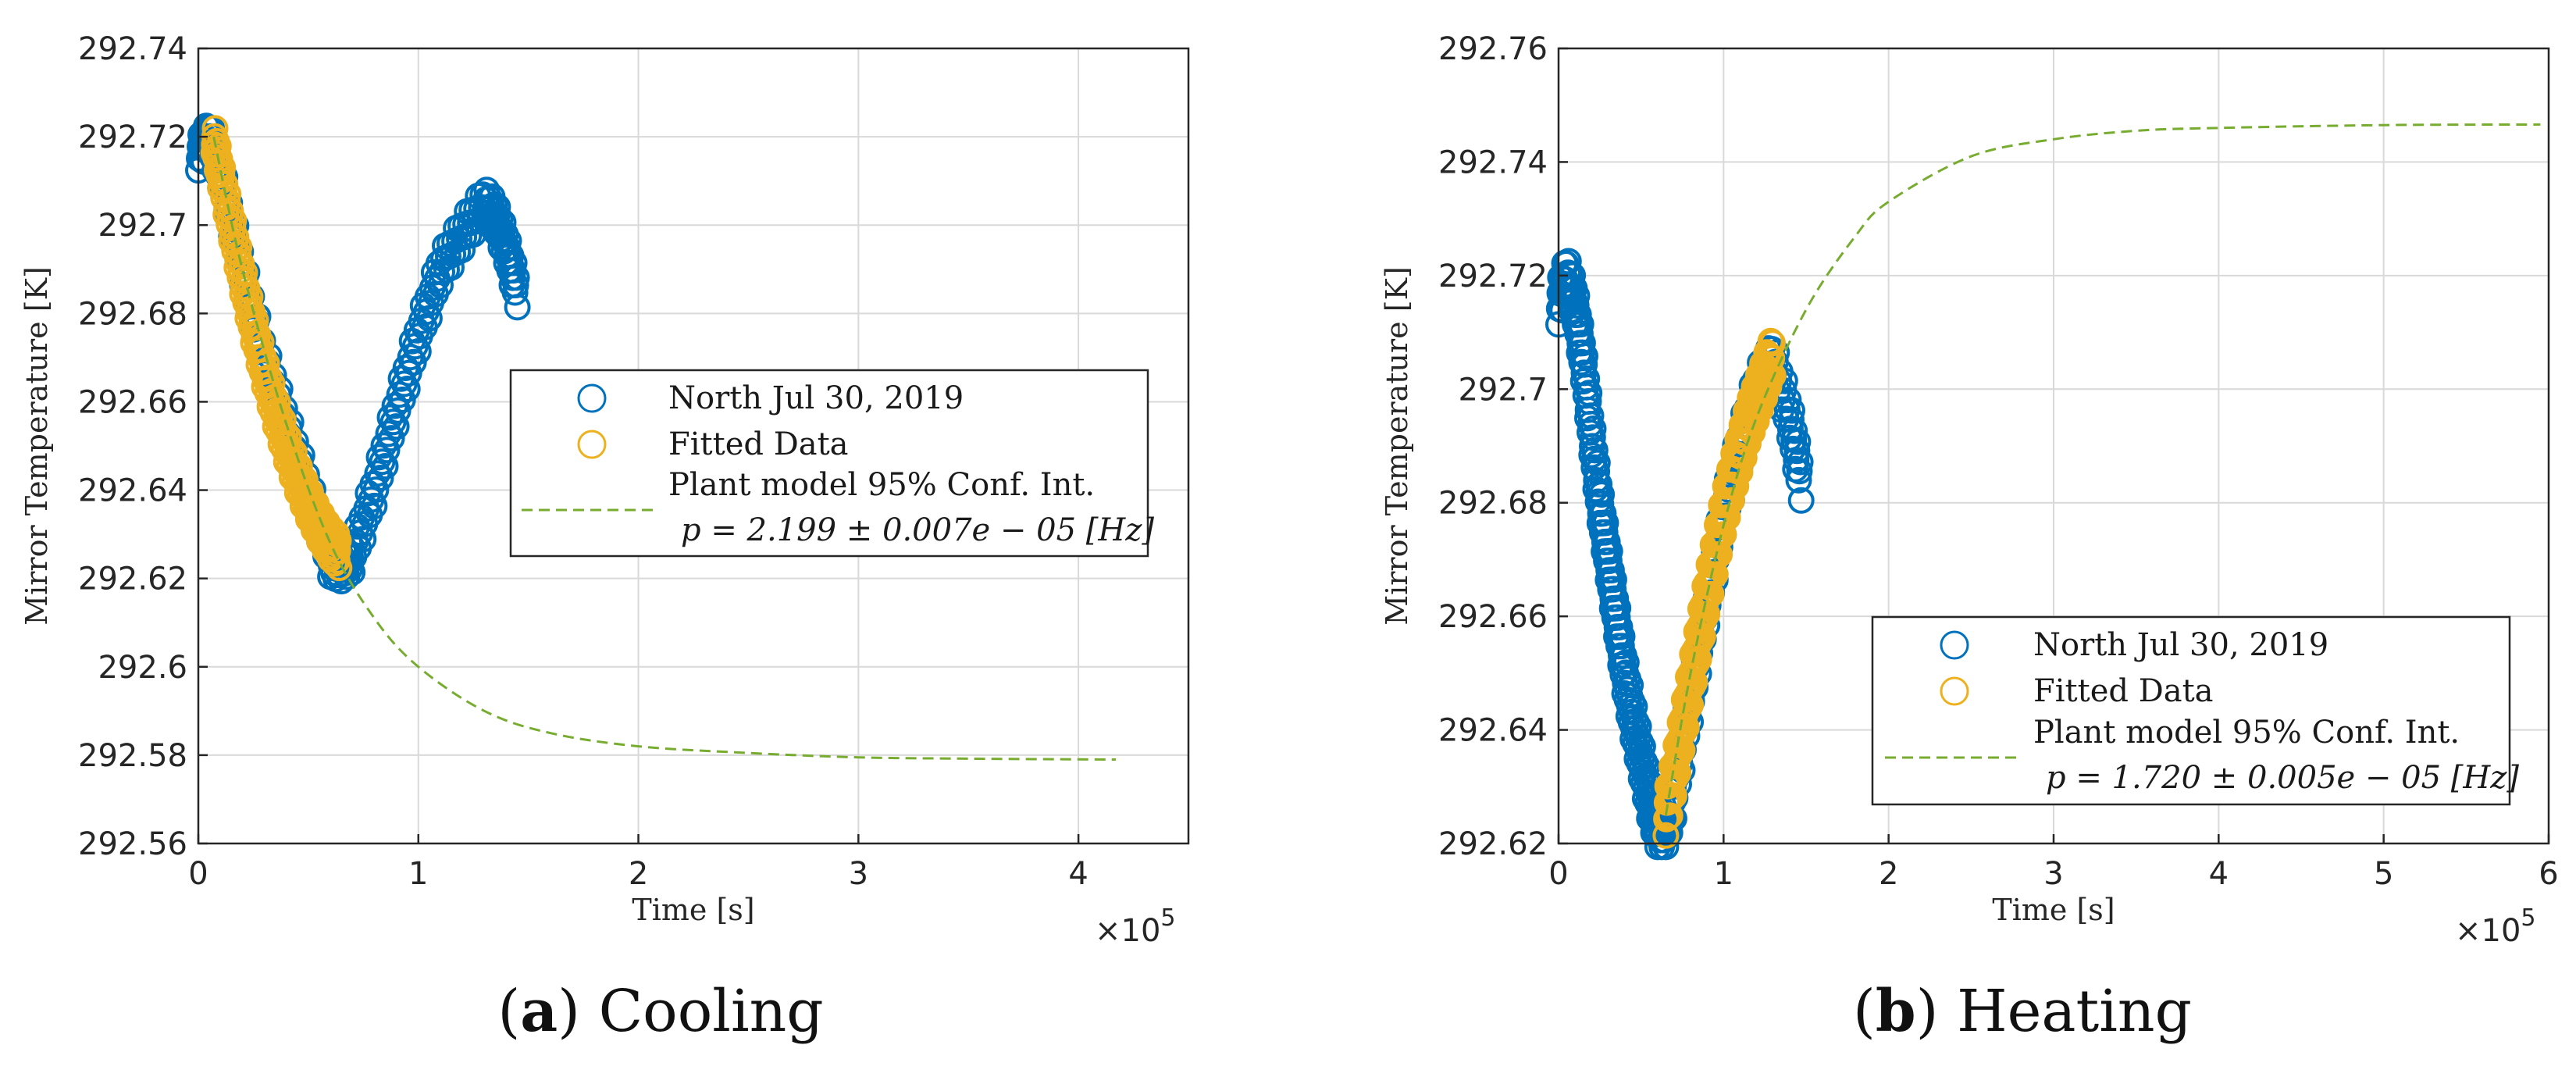 The image size is (2576, 1077). What do you see at coordinates (1723, 874) in the screenshot?
I see `heating-x-tick-label: 1` at bounding box center [1723, 874].